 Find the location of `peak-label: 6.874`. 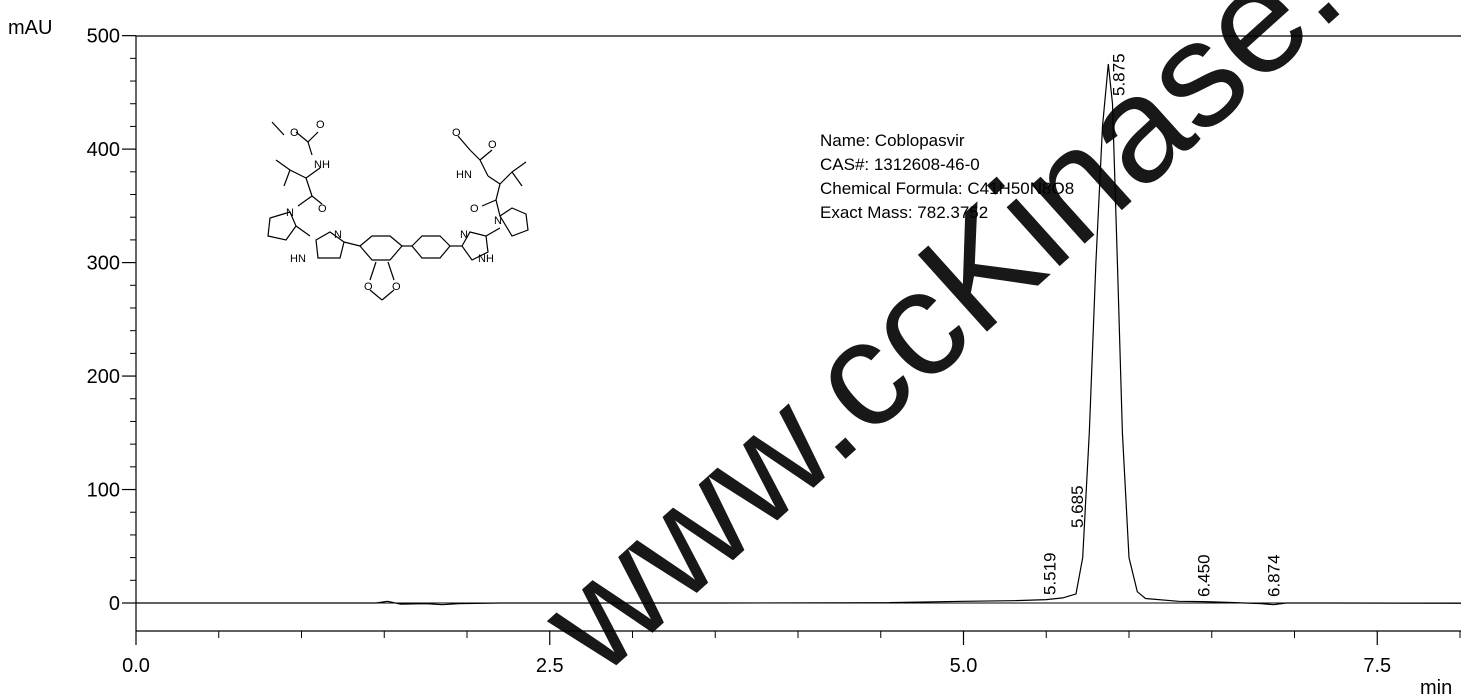

peak-label: 6.874 is located at coordinates (1274, 575).